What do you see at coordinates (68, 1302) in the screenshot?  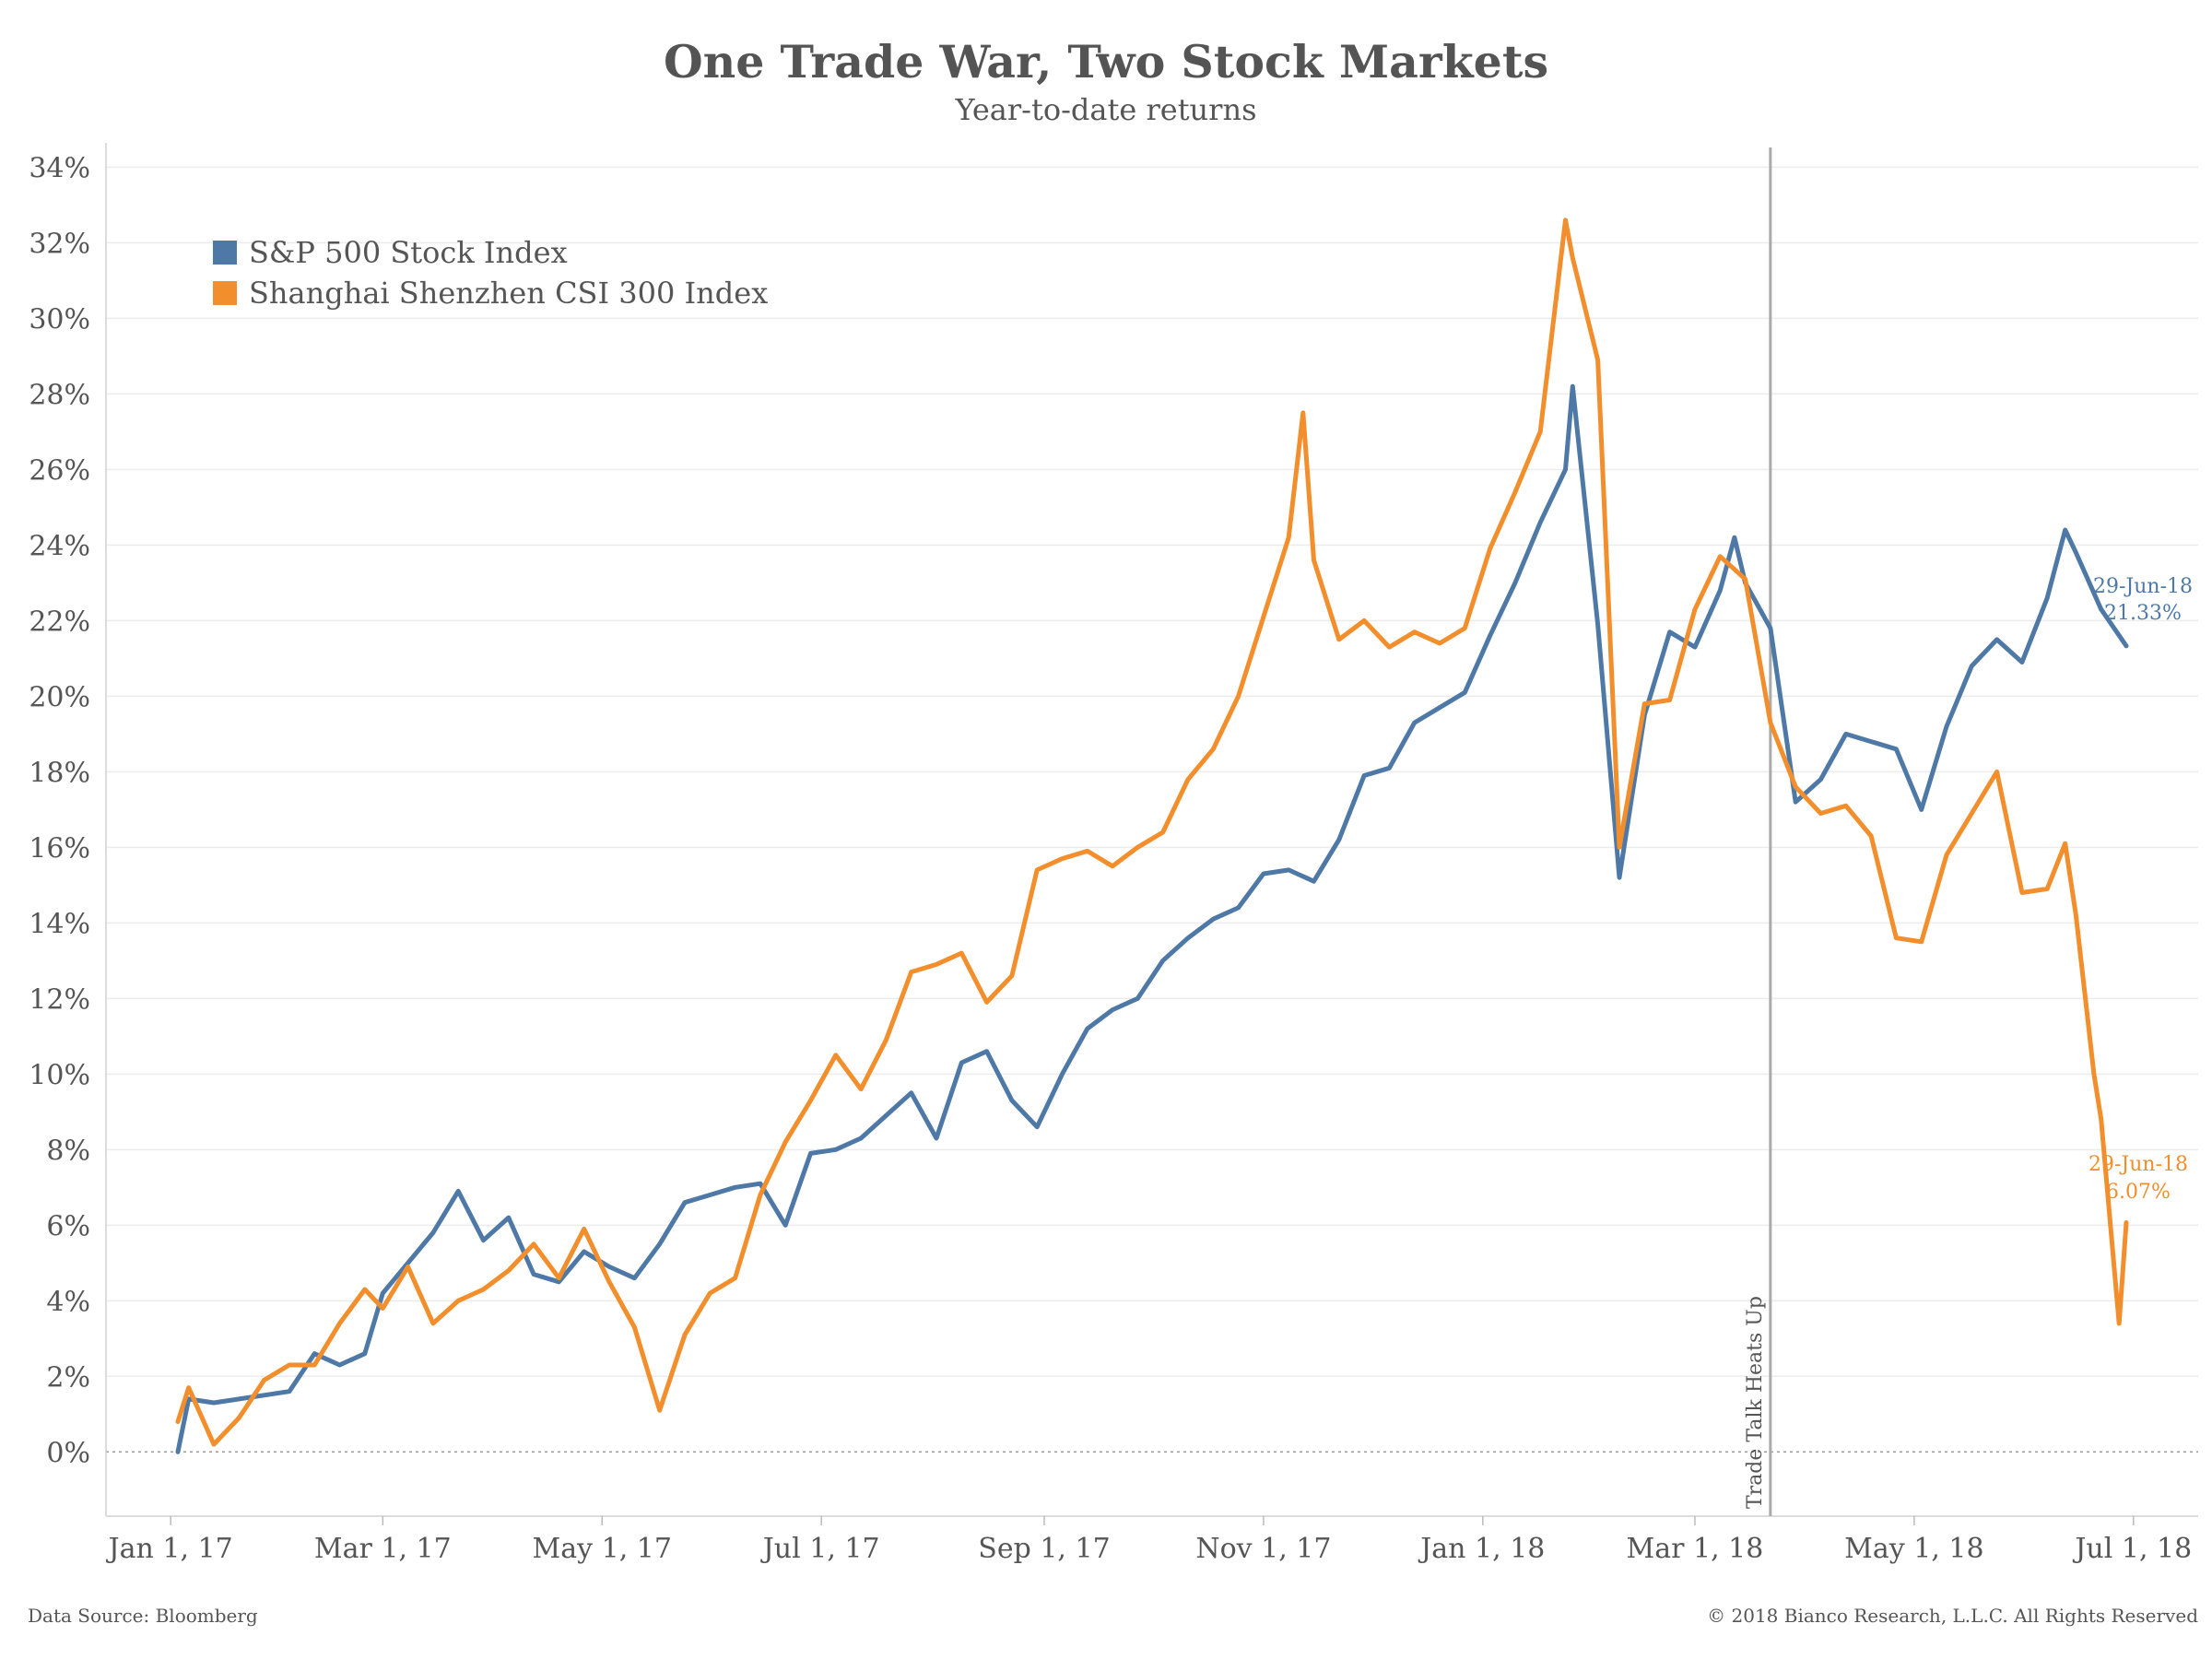 I see `y-tick-label: 4%` at bounding box center [68, 1302].